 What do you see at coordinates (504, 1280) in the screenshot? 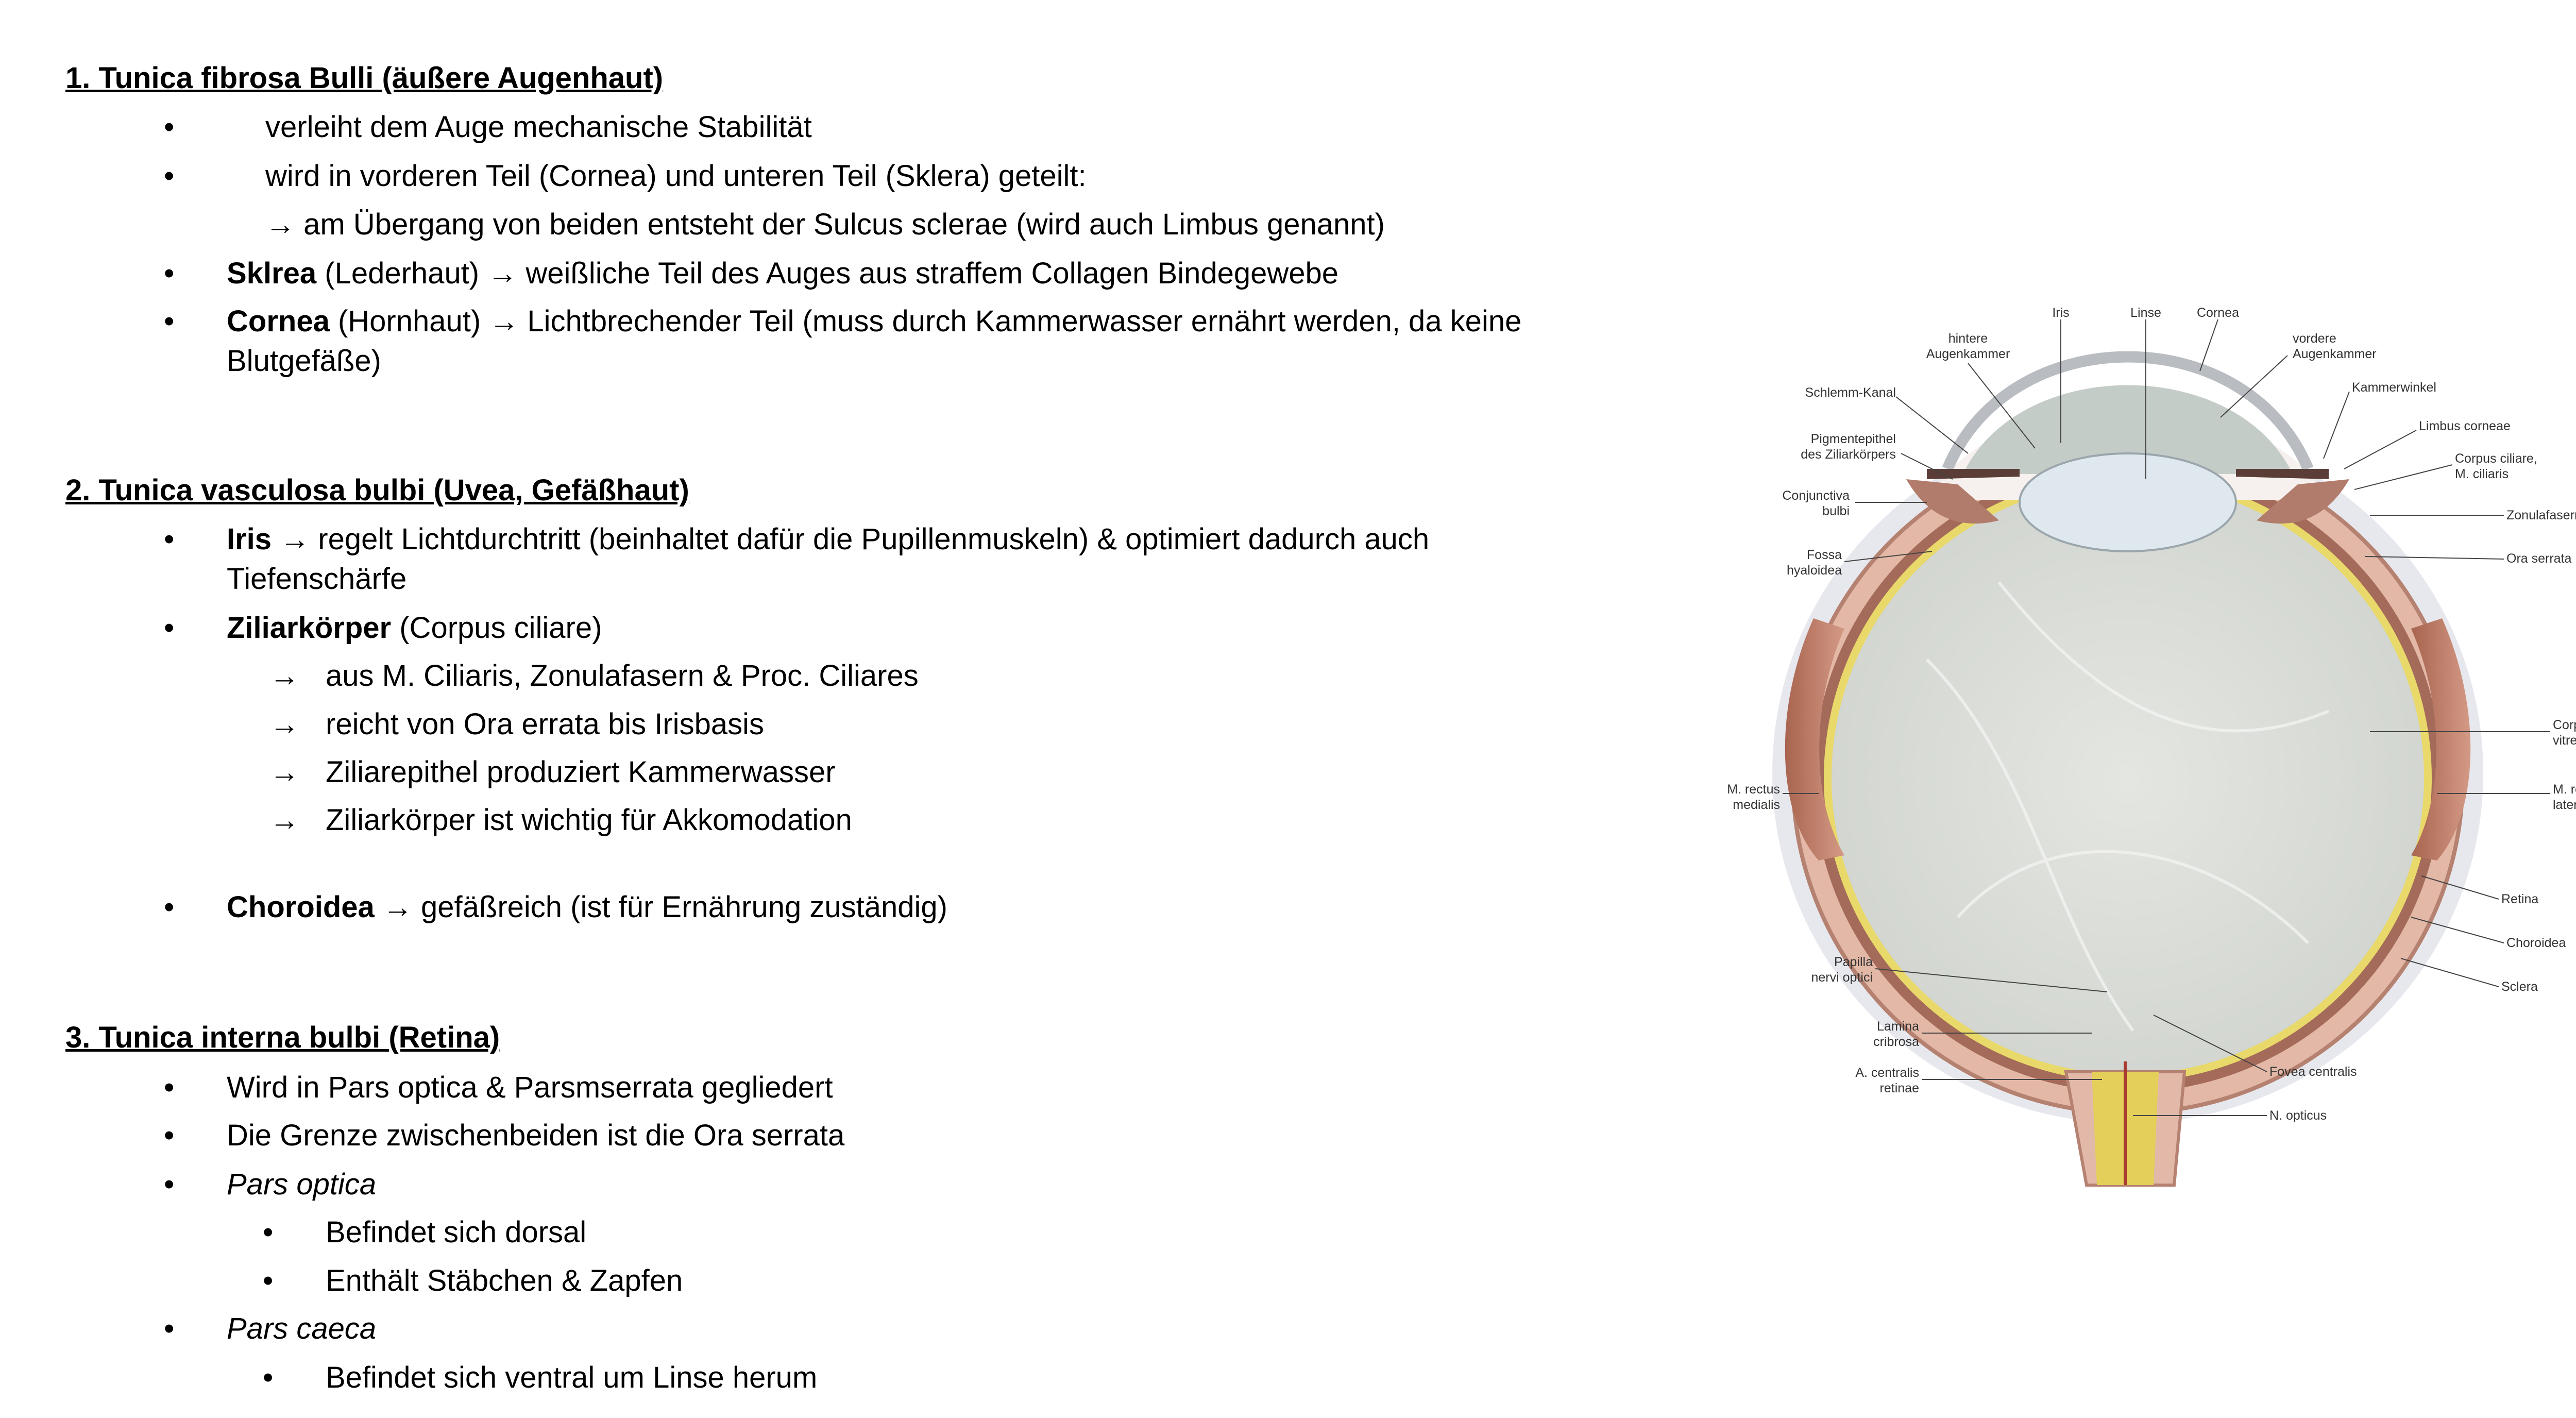
I see `section-3-subitem-2: Enthält Stäbchen & Zapfen` at bounding box center [504, 1280].